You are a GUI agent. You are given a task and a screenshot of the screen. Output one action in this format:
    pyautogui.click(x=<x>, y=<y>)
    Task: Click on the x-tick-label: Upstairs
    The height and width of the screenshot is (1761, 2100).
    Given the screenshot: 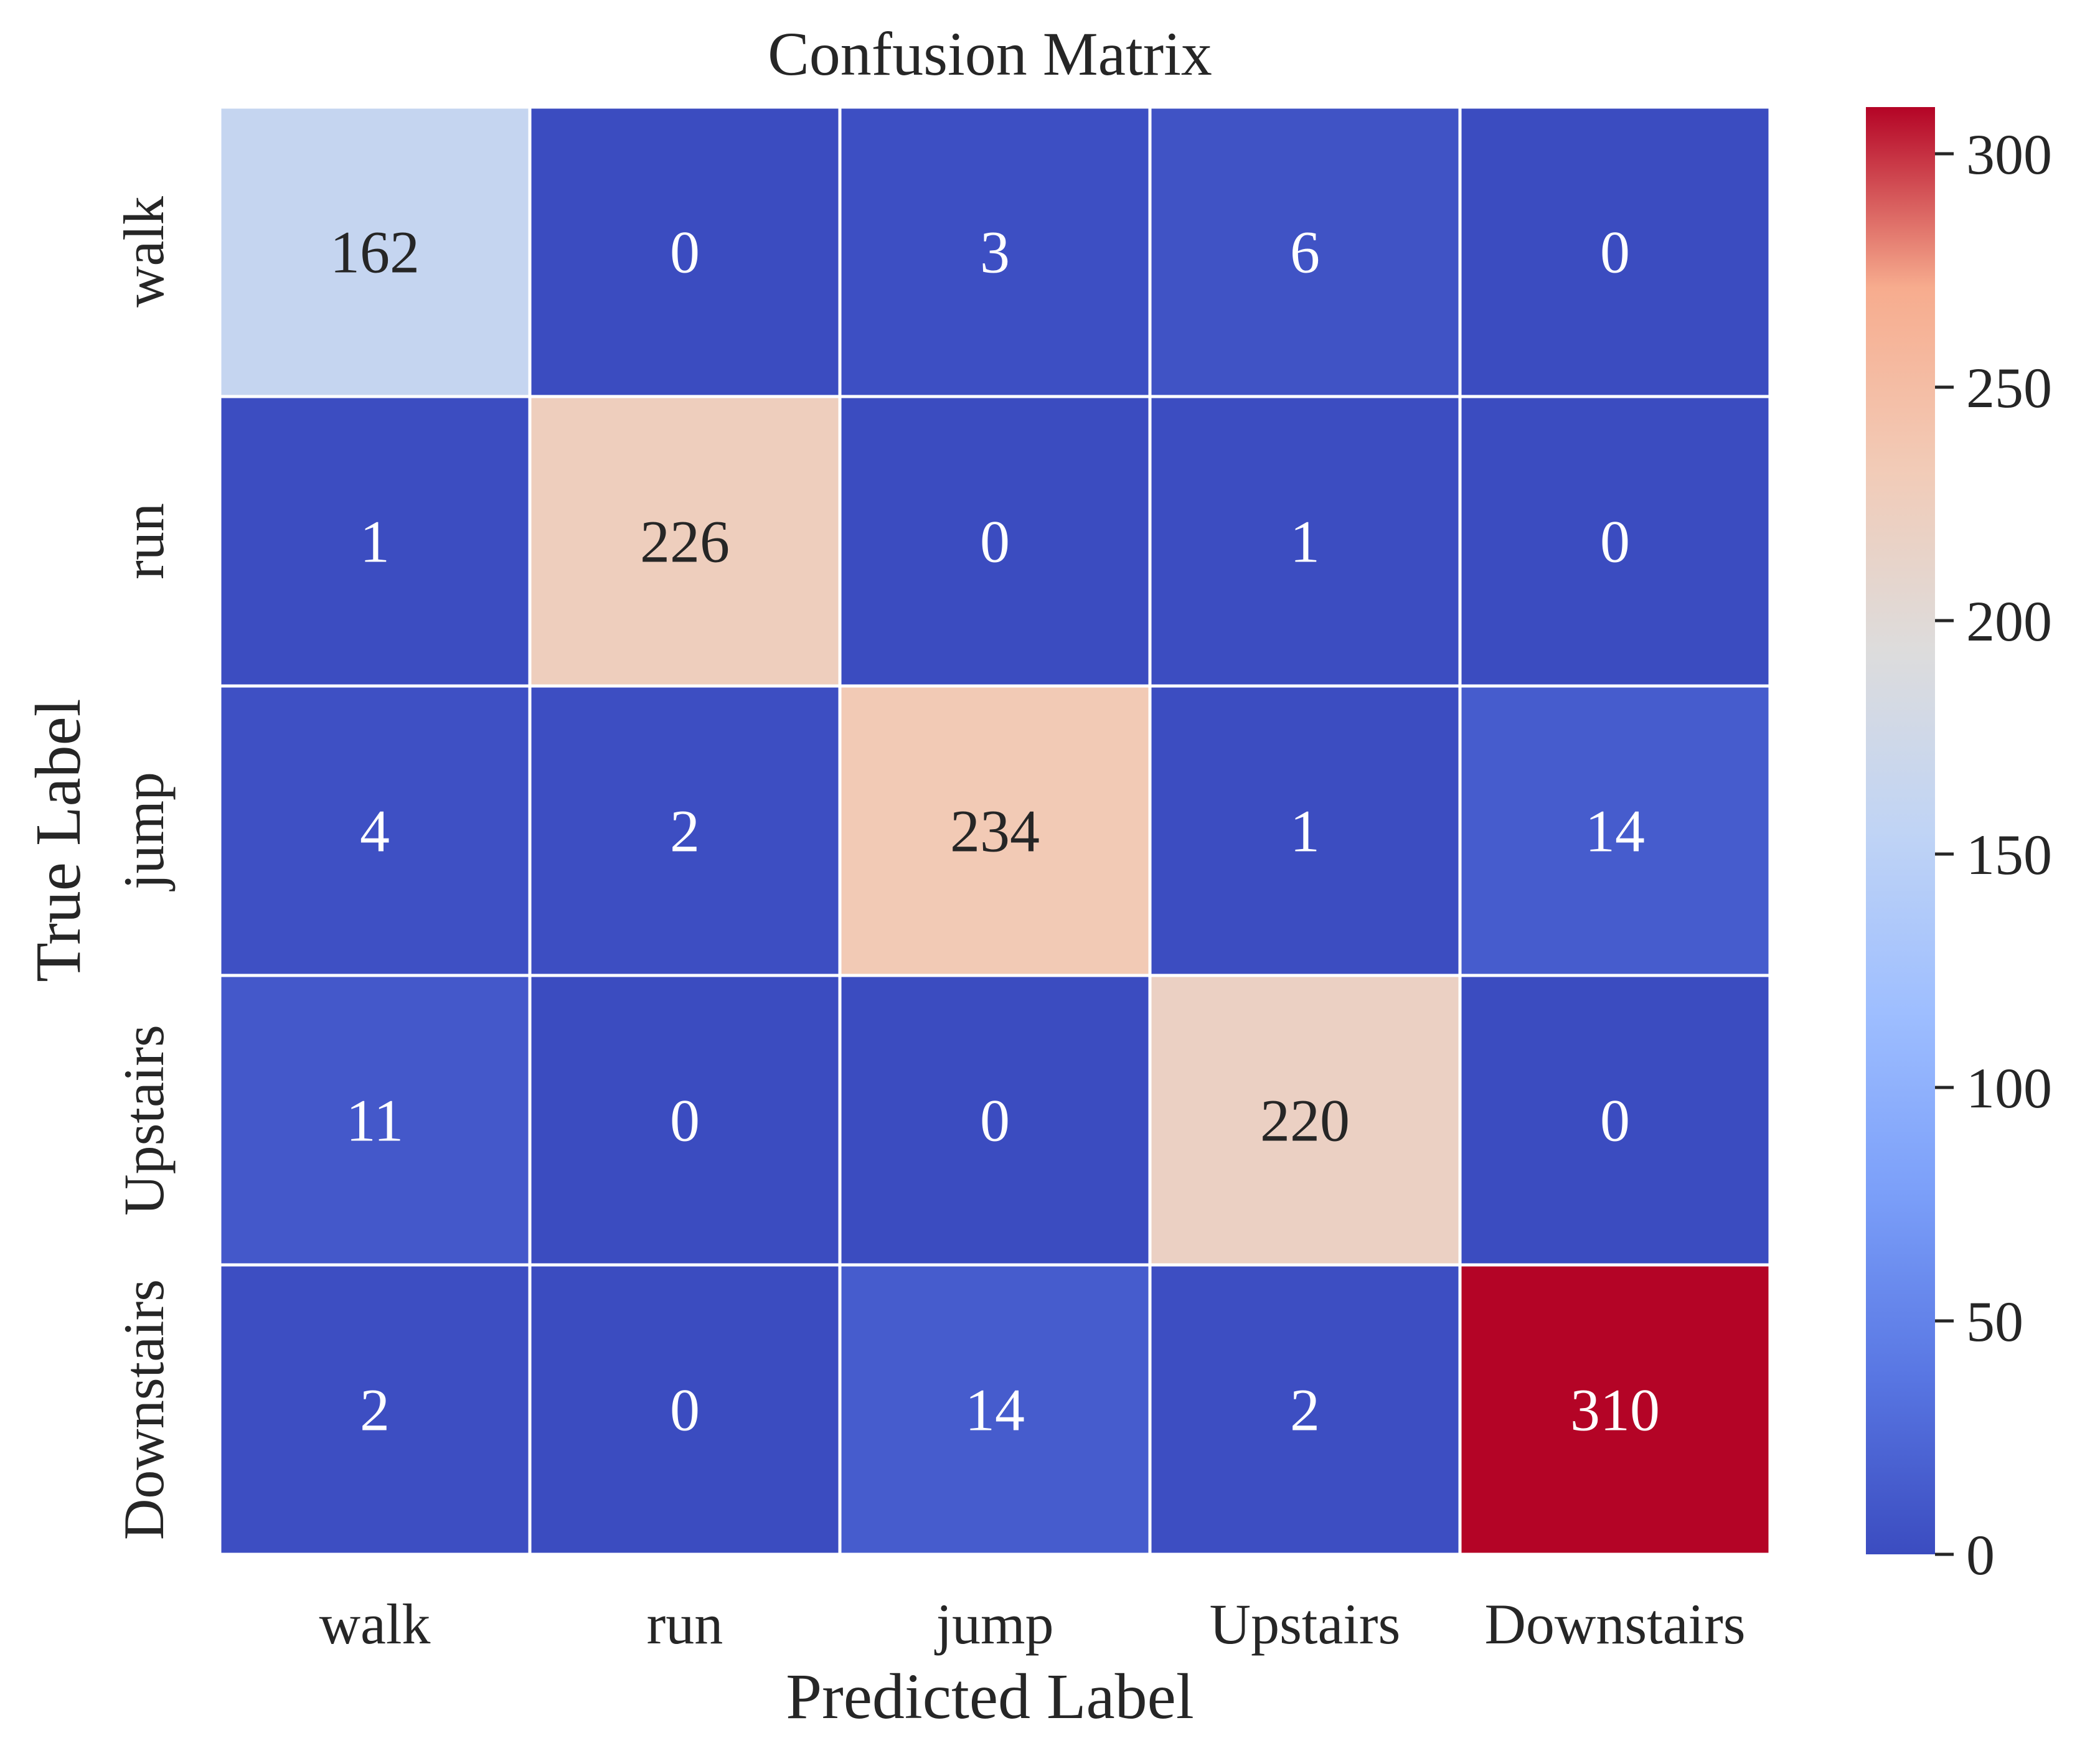 What is the action you would take?
    pyautogui.click(x=1305, y=1624)
    